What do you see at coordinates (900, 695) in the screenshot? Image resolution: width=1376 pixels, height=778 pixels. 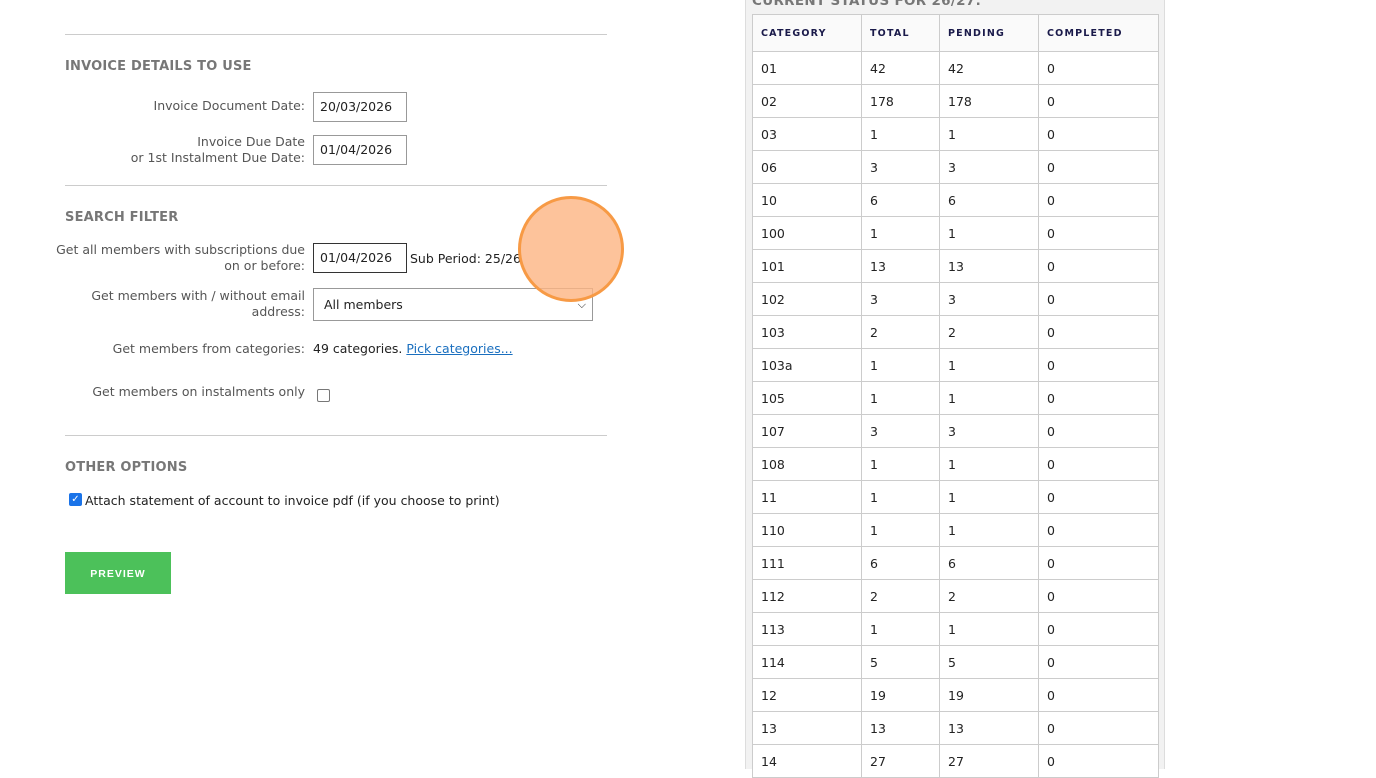 I see `table-cell: 19` at bounding box center [900, 695].